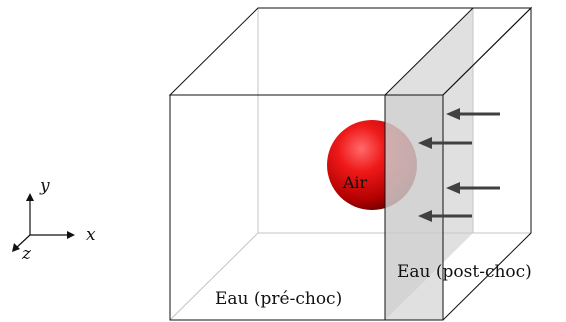 This screenshot has width=566, height=322. What do you see at coordinates (355, 182) in the screenshot?
I see `sphere-label: Air` at bounding box center [355, 182].